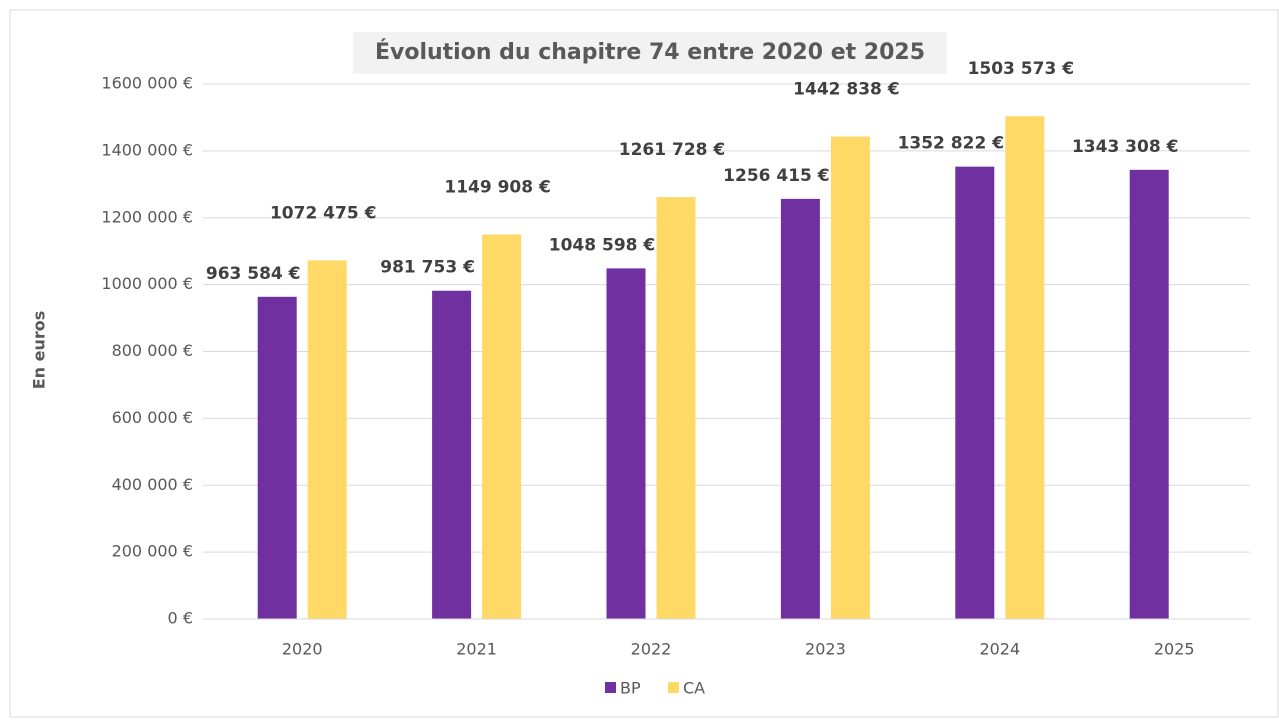 This screenshot has width=1279, height=722. What do you see at coordinates (253, 274) in the screenshot?
I see `data-label: 963 584 €` at bounding box center [253, 274].